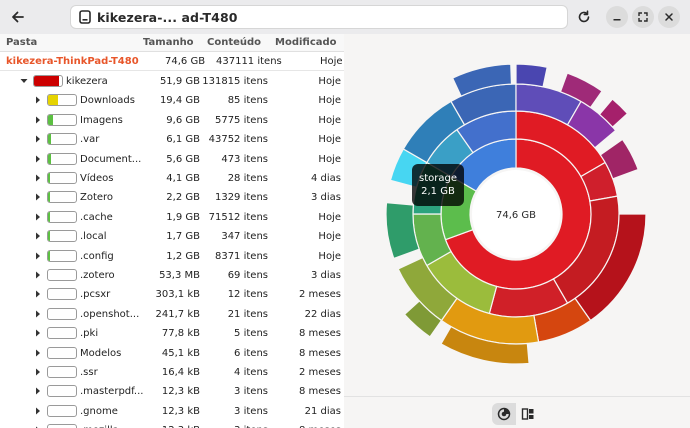 Image resolution: width=690 pixels, height=428 pixels. I want to click on folder-row: .zotero 53,3 MB 69 itens 3 dias, so click(172, 275).